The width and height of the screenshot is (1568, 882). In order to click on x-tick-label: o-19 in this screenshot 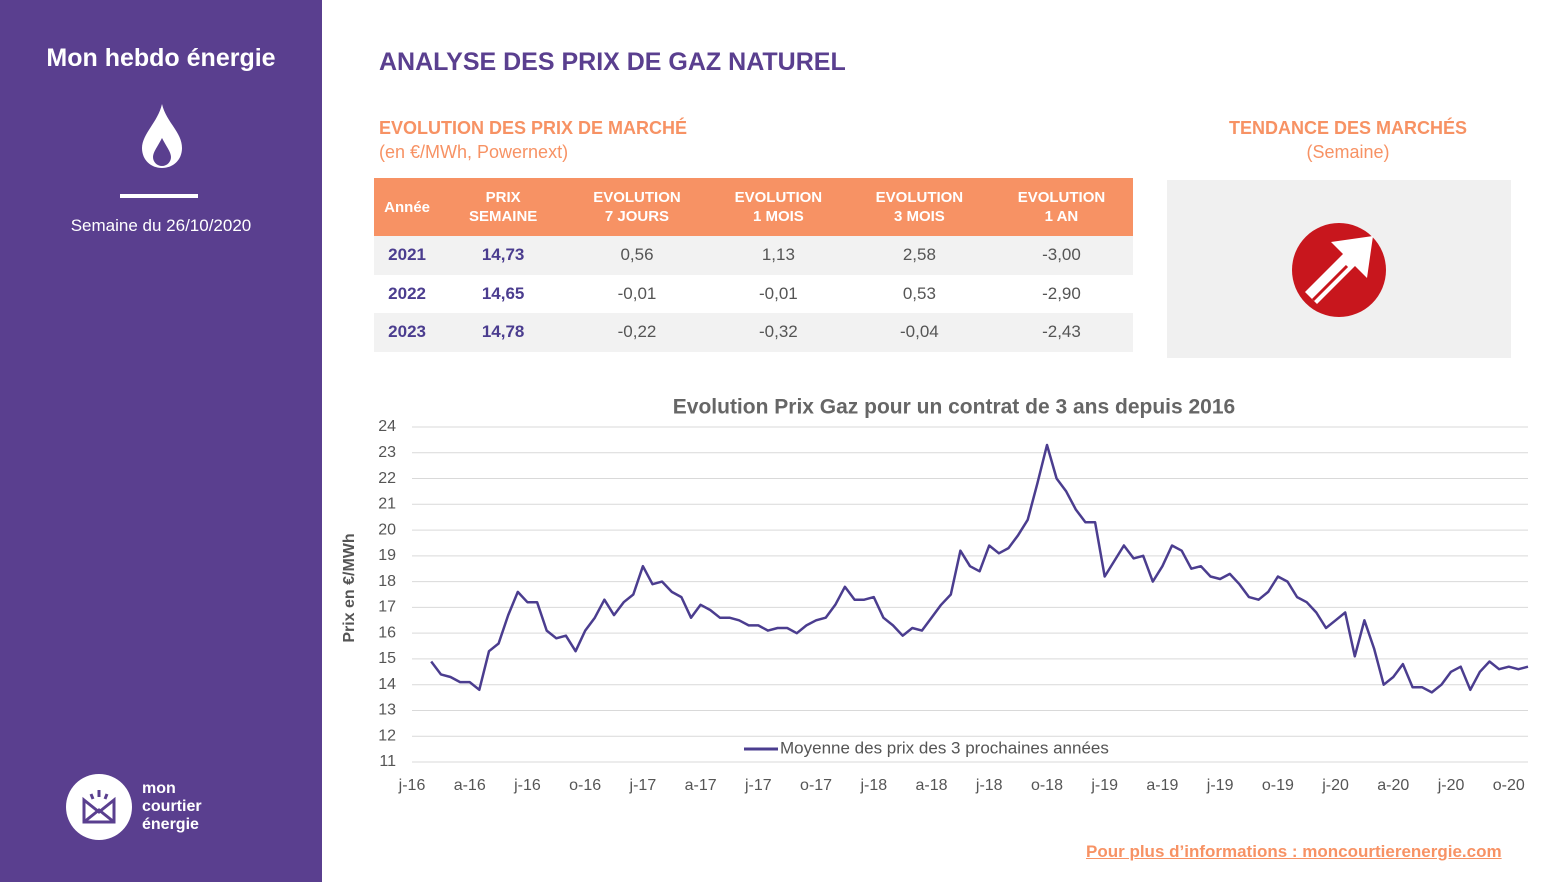, I will do `click(1278, 785)`.